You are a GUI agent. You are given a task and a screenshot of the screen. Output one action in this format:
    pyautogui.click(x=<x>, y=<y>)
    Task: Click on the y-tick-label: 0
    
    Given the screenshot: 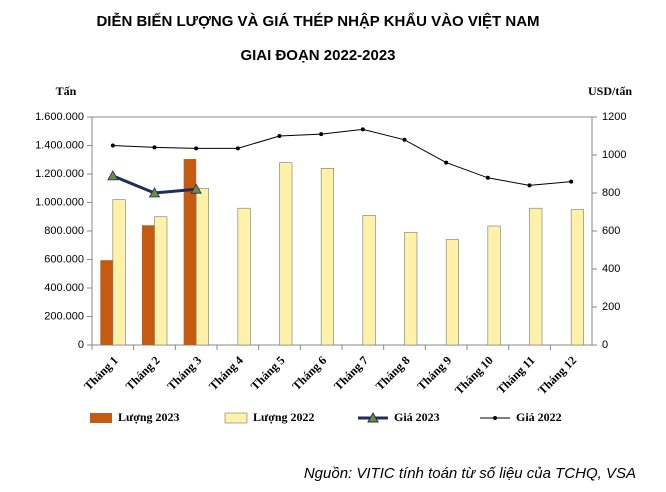 What is the action you would take?
    pyautogui.click(x=81, y=345)
    